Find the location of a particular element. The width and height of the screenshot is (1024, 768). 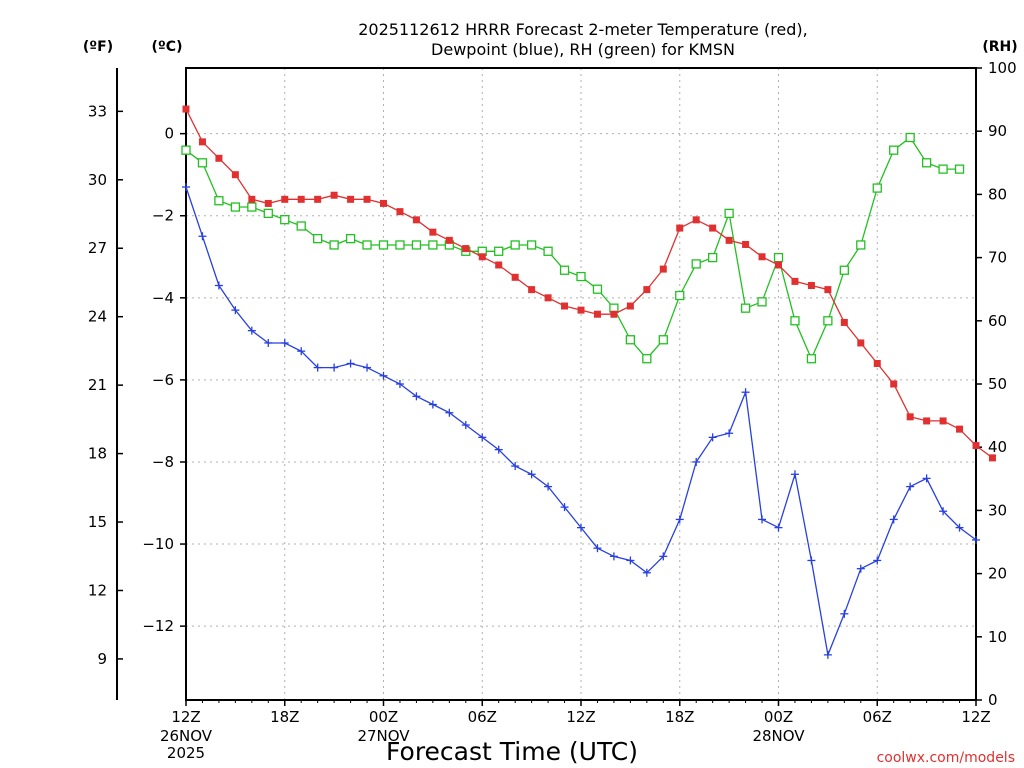

rh-unit-label: (RH) is located at coordinates (999, 47).